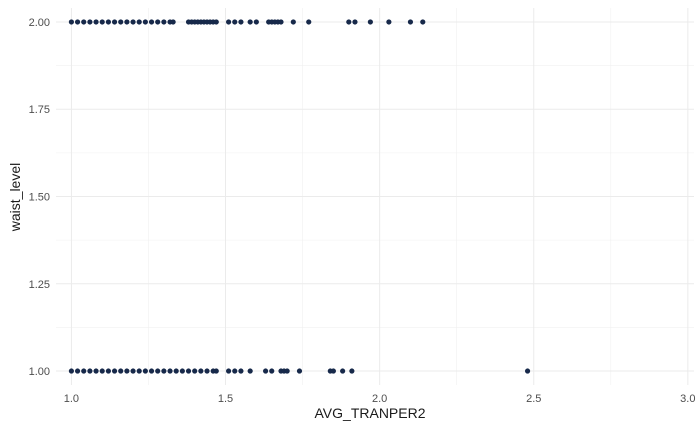 This screenshot has height=432, width=700. I want to click on y-tick-label: 1.50, so click(39, 198).